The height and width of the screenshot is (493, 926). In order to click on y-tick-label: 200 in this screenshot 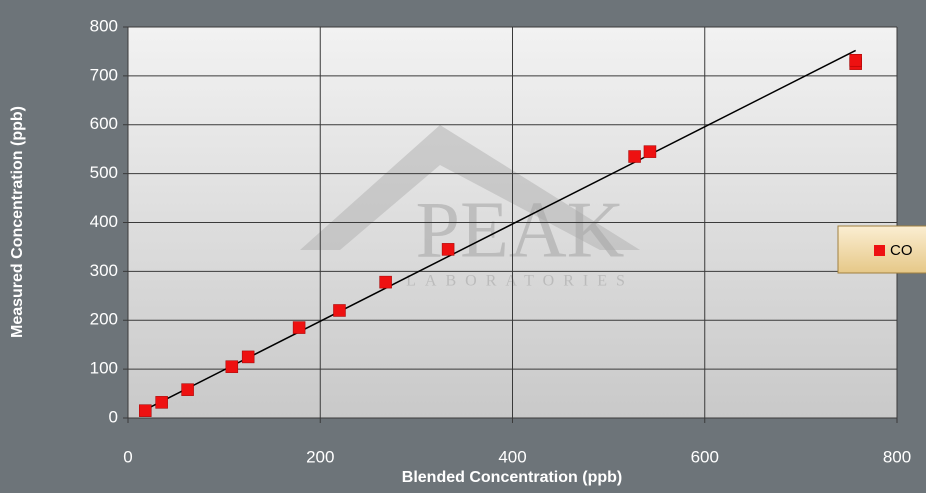, I will do `click(104, 319)`.